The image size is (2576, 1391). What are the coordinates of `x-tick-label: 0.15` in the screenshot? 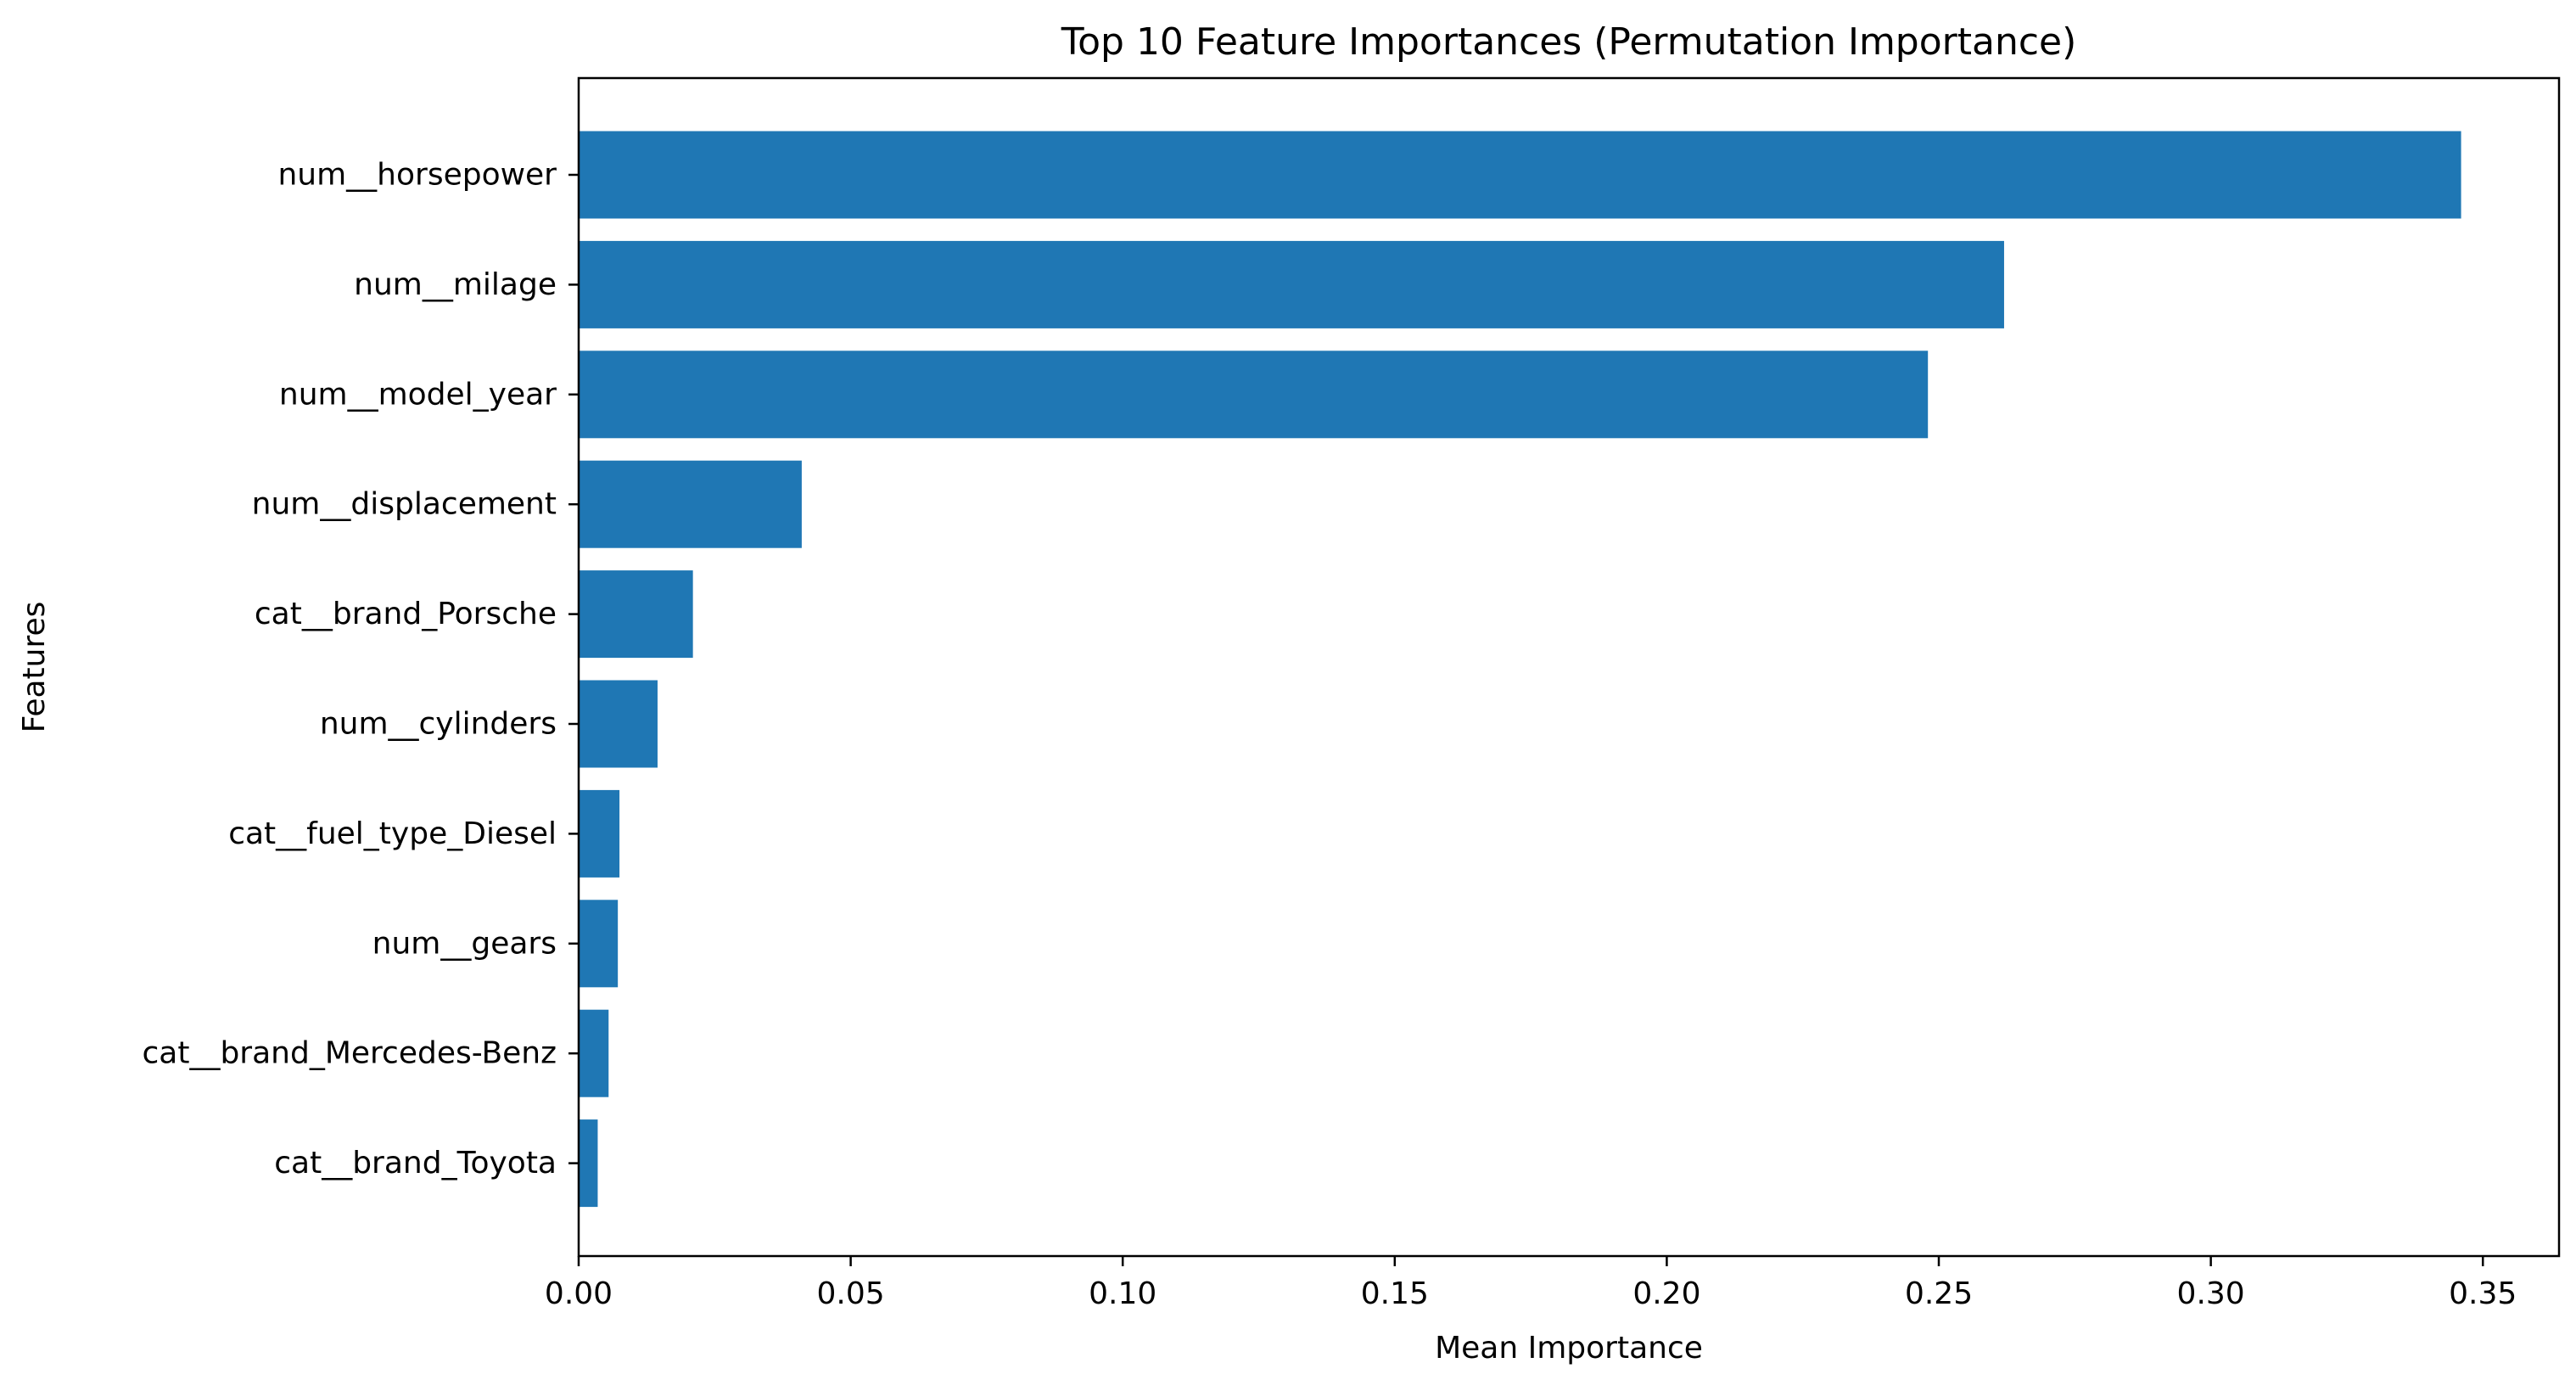 It's located at (1395, 1293).